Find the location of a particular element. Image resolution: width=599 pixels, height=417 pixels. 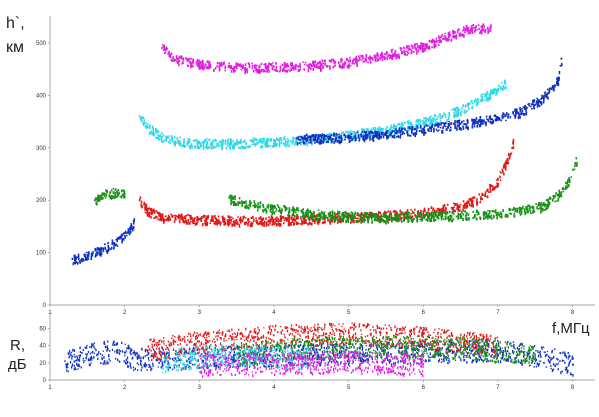

top-data-point is located at coordinates (102, 248).